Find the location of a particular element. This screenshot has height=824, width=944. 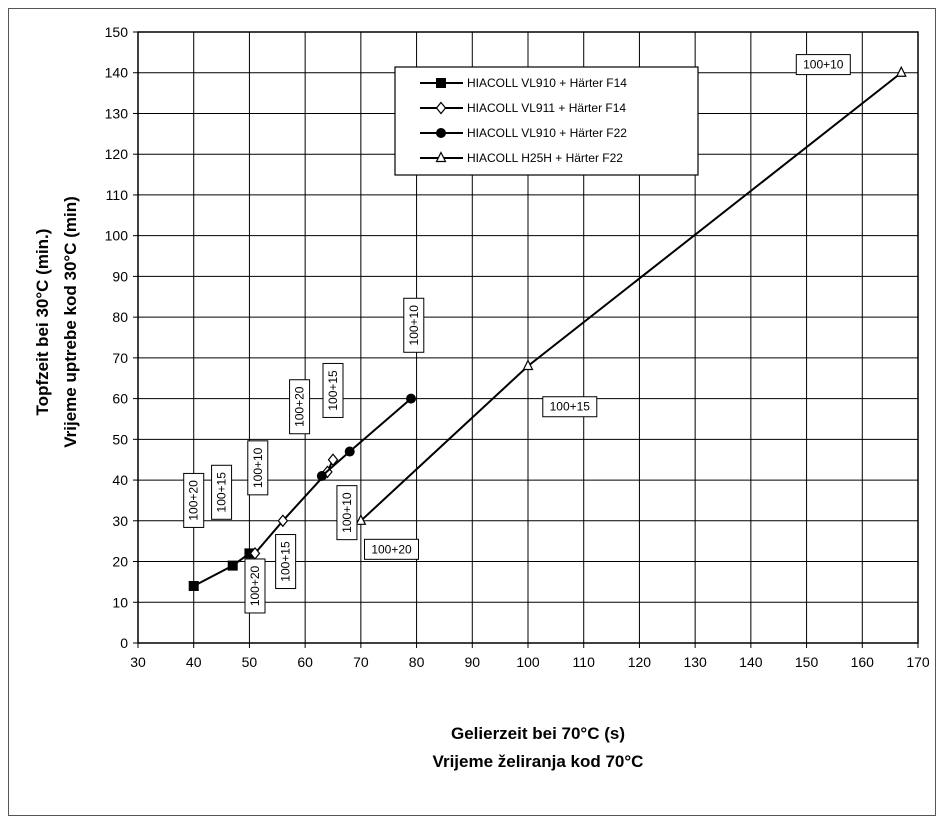

y-tick-label: 110 is located at coordinates (117, 195).